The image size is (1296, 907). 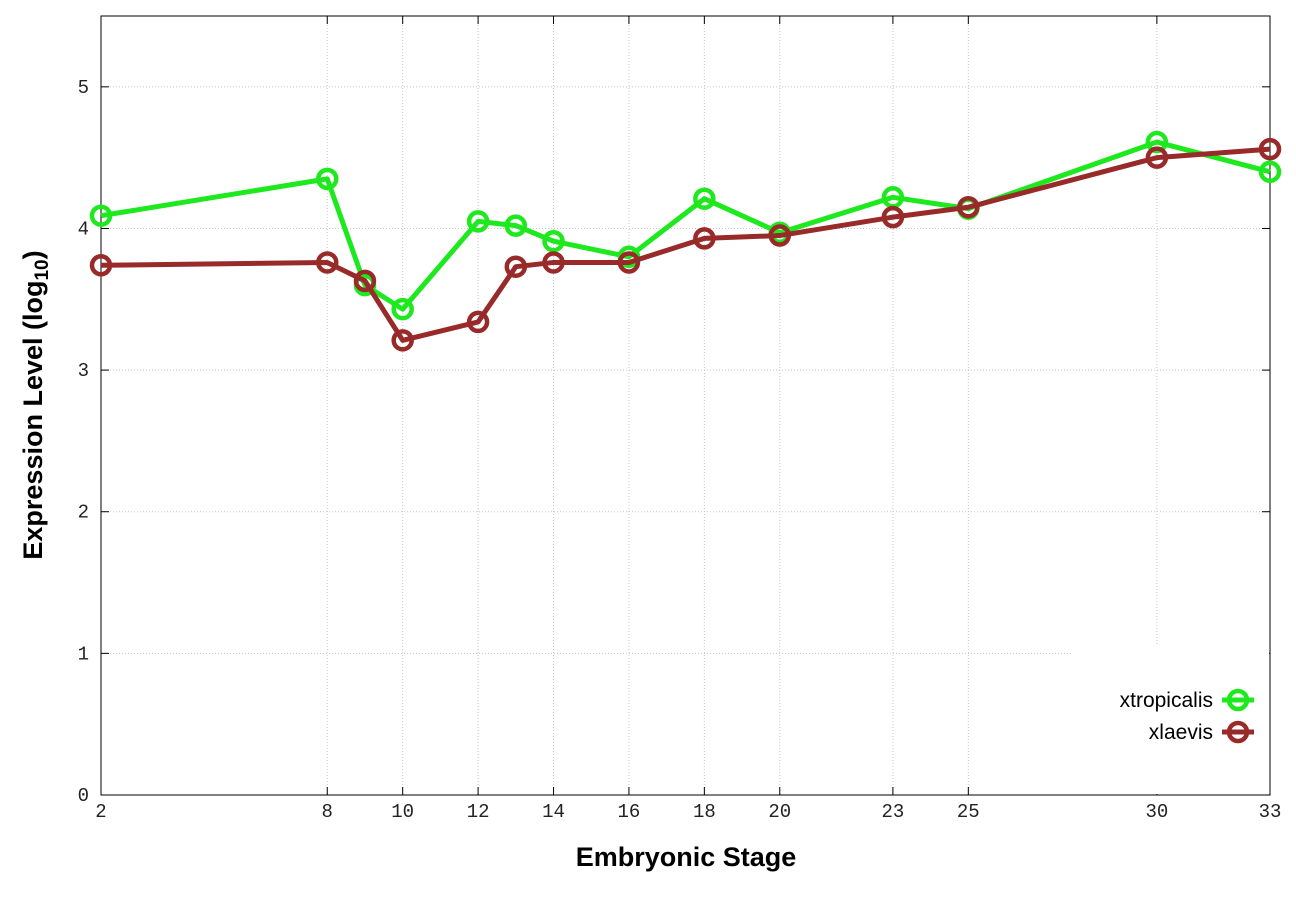 I want to click on x-tick-label: 25, so click(x=968, y=812).